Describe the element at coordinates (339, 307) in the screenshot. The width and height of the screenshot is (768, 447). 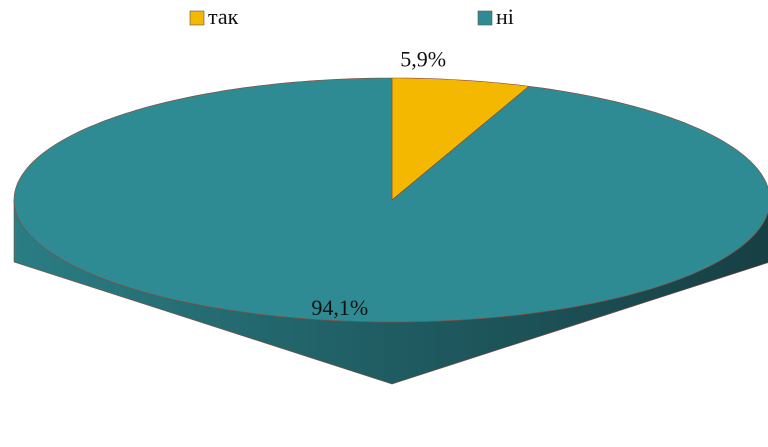
I see `data-label: 94,1%` at that location.